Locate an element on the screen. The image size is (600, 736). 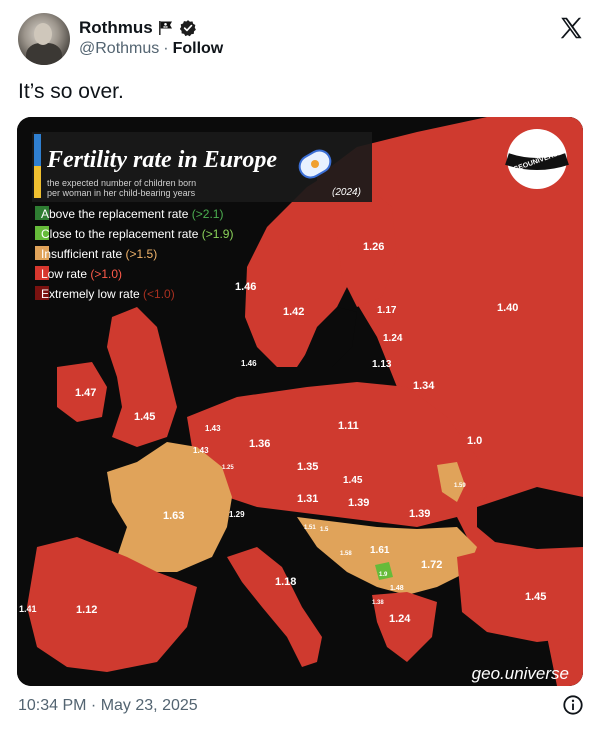
legend-label-3: Low rate is located at coordinates (64, 274).